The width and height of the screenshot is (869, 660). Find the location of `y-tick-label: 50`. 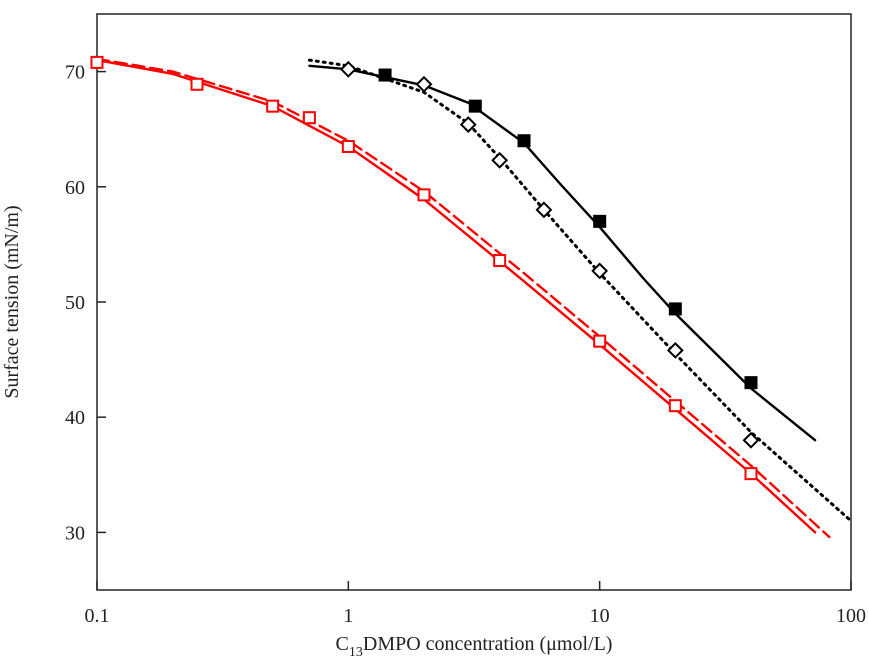

y-tick-label: 50 is located at coordinates (75, 303).